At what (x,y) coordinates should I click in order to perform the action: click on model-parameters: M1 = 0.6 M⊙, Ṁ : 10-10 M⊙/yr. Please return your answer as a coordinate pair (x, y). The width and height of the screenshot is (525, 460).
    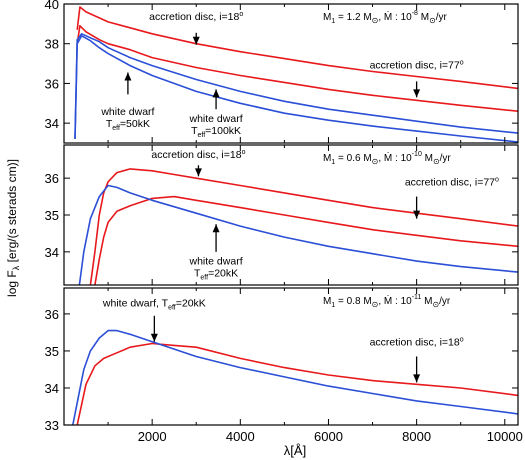
    Looking at the image, I should click on (387, 158).